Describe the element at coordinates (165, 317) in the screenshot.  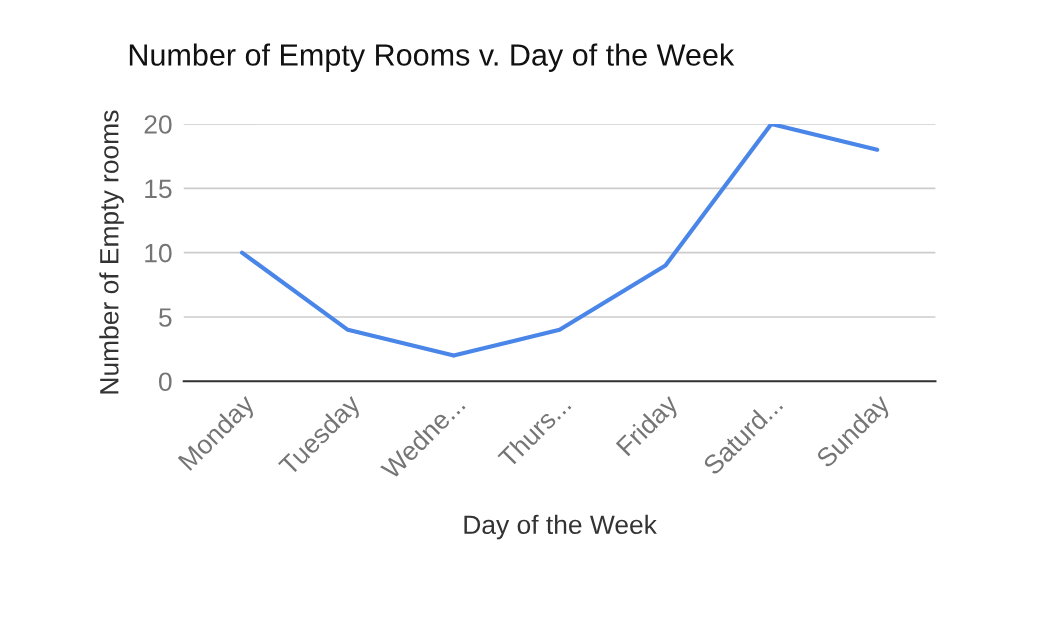
I see `y-tick-label: 5` at that location.